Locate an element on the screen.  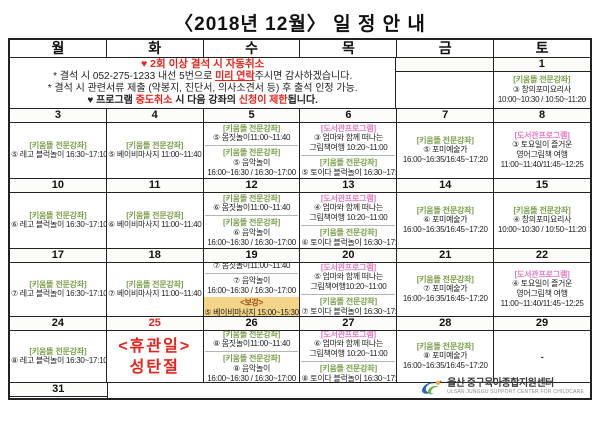
center-logo-icon is located at coordinates (432, 387).